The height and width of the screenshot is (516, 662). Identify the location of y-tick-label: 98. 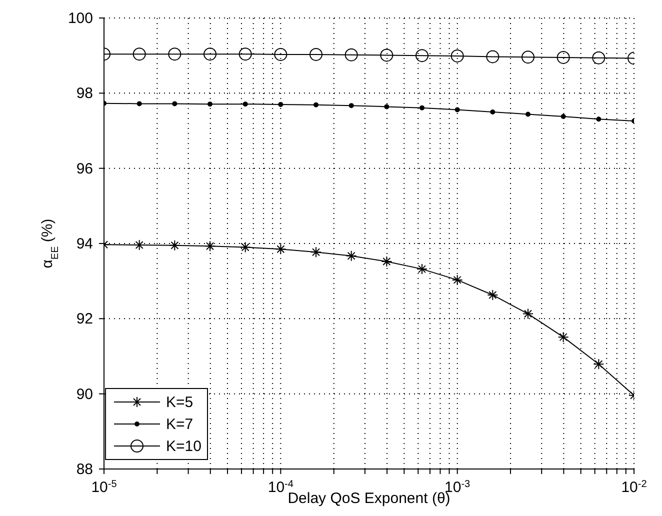
(84, 93).